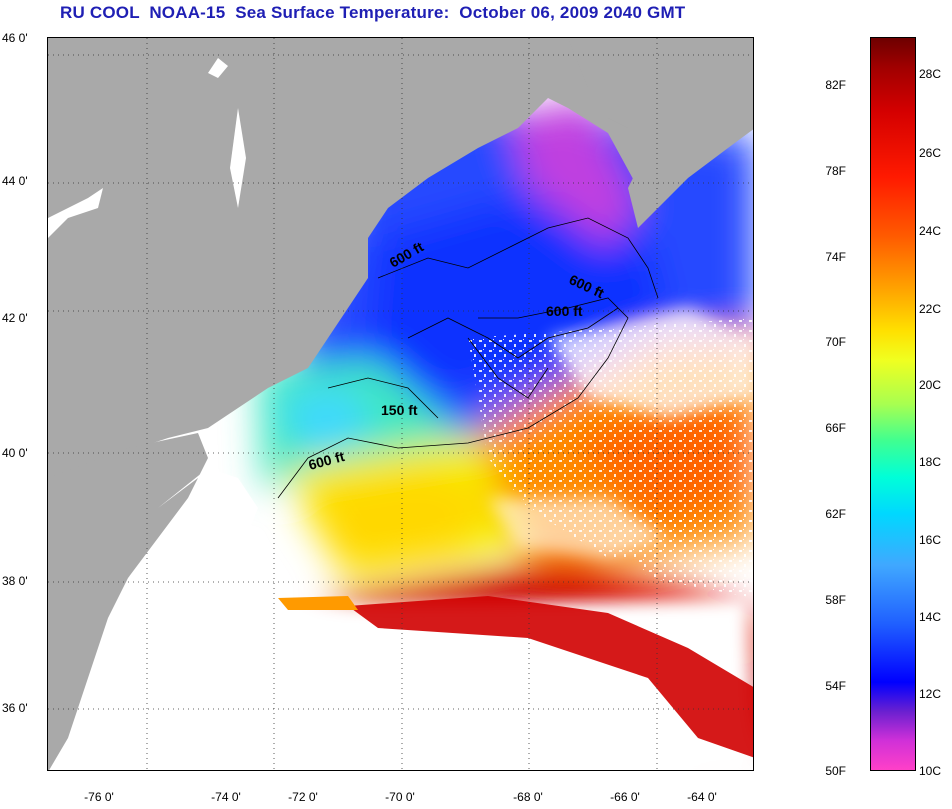  I want to click on lat-label-36: 36 0', so click(15, 708).